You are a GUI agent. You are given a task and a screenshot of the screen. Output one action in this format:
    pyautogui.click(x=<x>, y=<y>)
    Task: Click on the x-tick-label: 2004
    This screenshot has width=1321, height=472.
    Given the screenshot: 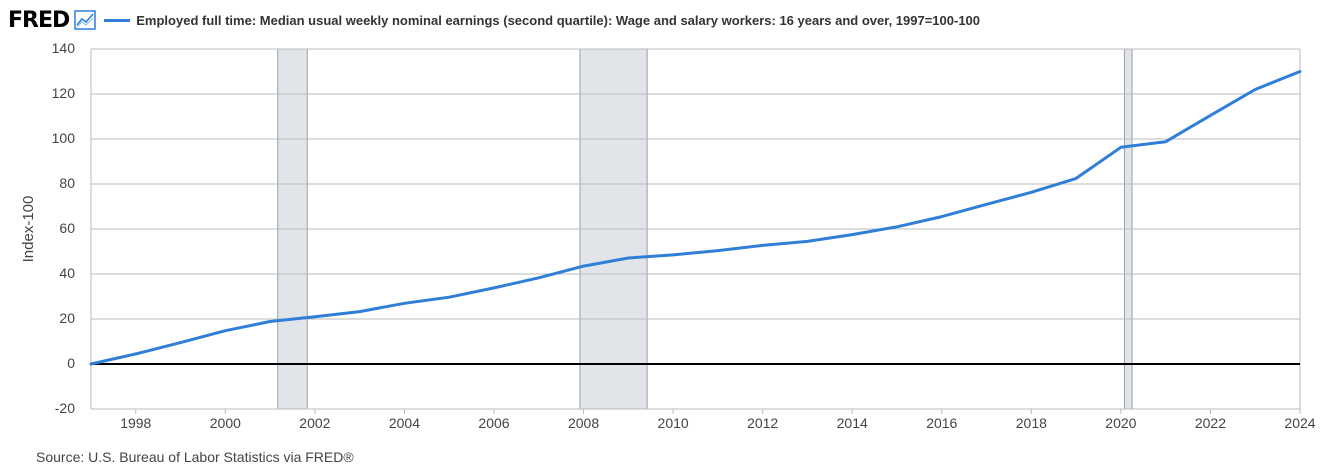 What is the action you would take?
    pyautogui.click(x=404, y=423)
    